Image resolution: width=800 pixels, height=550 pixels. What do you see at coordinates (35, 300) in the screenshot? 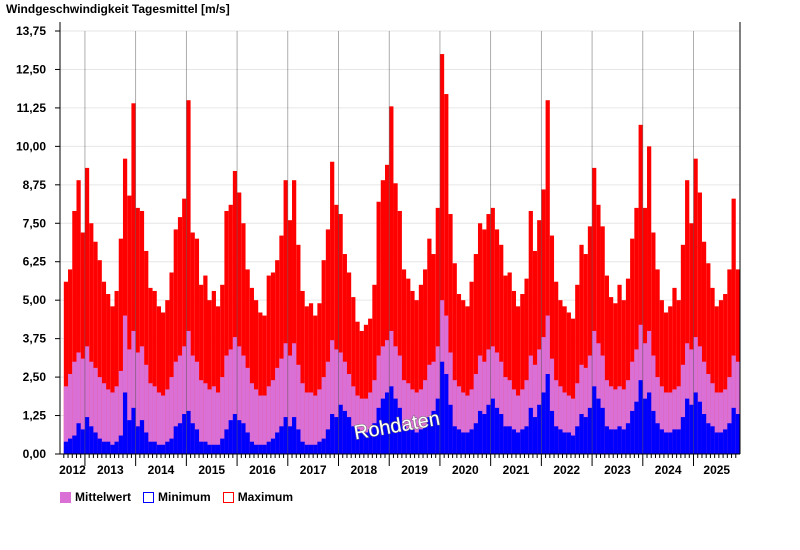
I see `y-tick-label: 5,00` at bounding box center [35, 300].